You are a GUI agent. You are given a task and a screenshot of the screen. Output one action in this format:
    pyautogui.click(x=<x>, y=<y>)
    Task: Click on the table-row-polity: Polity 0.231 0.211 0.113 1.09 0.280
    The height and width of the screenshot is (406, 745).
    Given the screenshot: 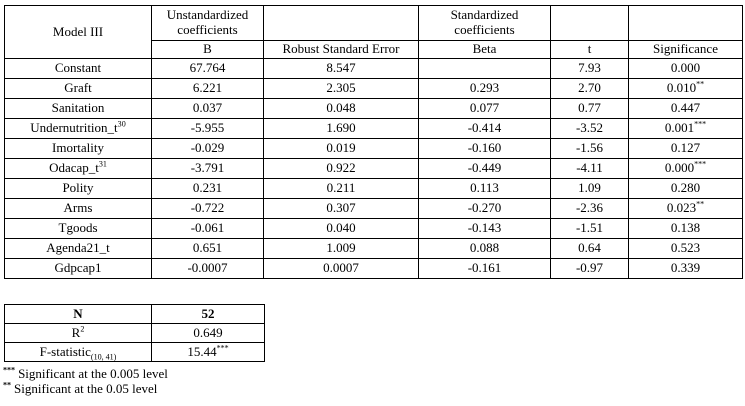 What is the action you would take?
    pyautogui.click(x=373, y=188)
    